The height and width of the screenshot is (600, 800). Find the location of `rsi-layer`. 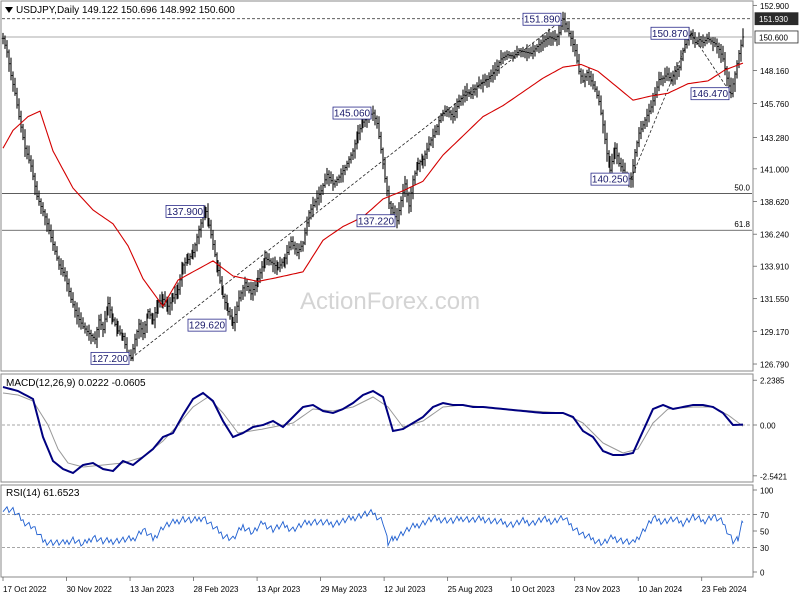

rsi-layer is located at coordinates (377, 526).